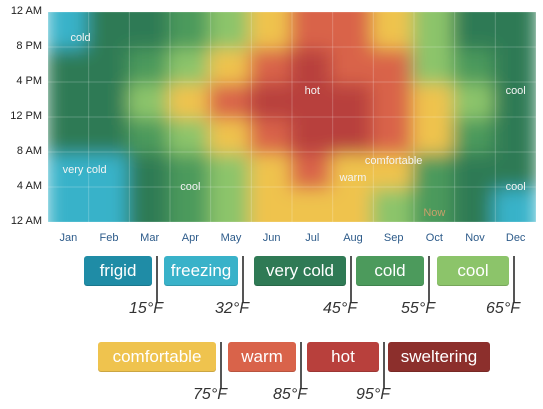  What do you see at coordinates (434, 238) in the screenshot?
I see `x-tick-label: Oct` at bounding box center [434, 238].